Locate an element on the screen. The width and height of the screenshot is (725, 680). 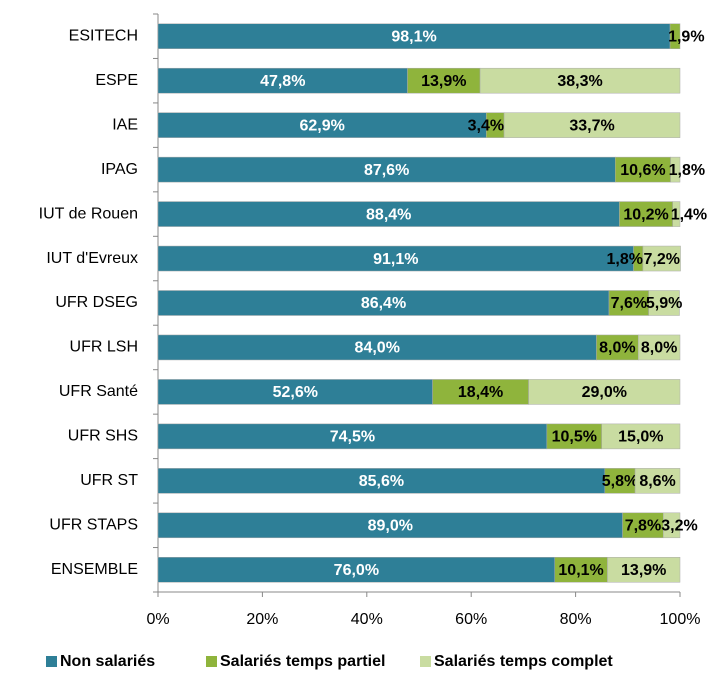
data-label: 88,4% is located at coordinates (388, 214).